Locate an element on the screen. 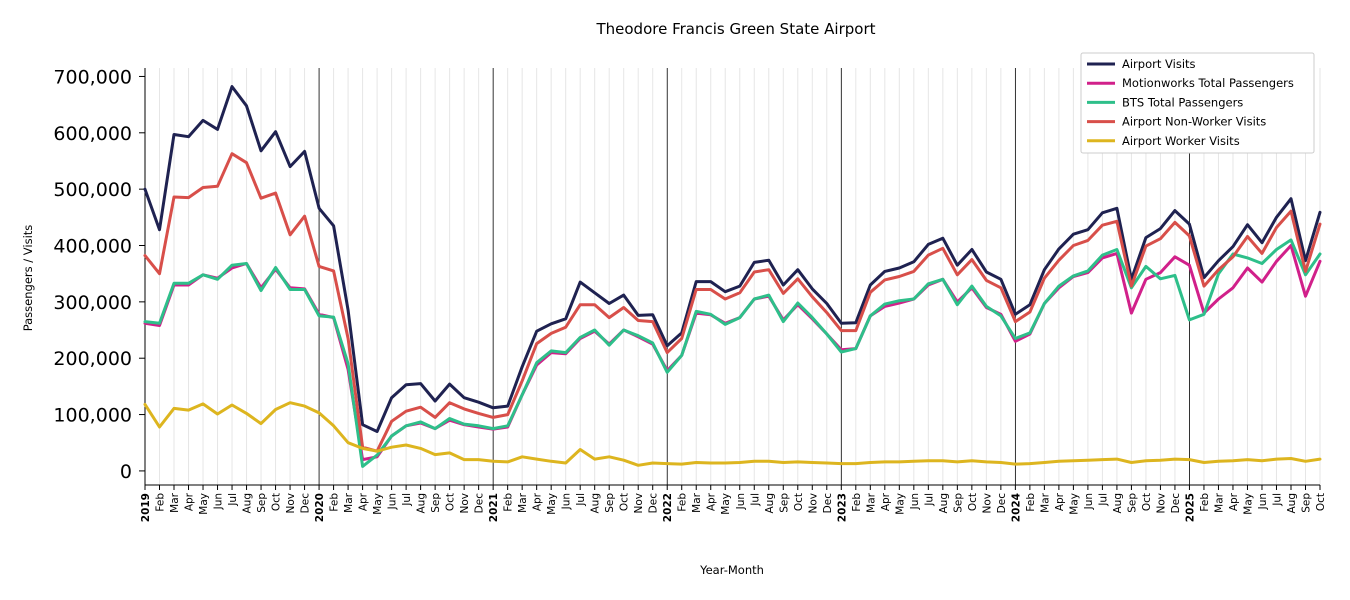 This screenshot has height=600, width=1350. x-tick-year-label: 2019 is located at coordinates (146, 507).